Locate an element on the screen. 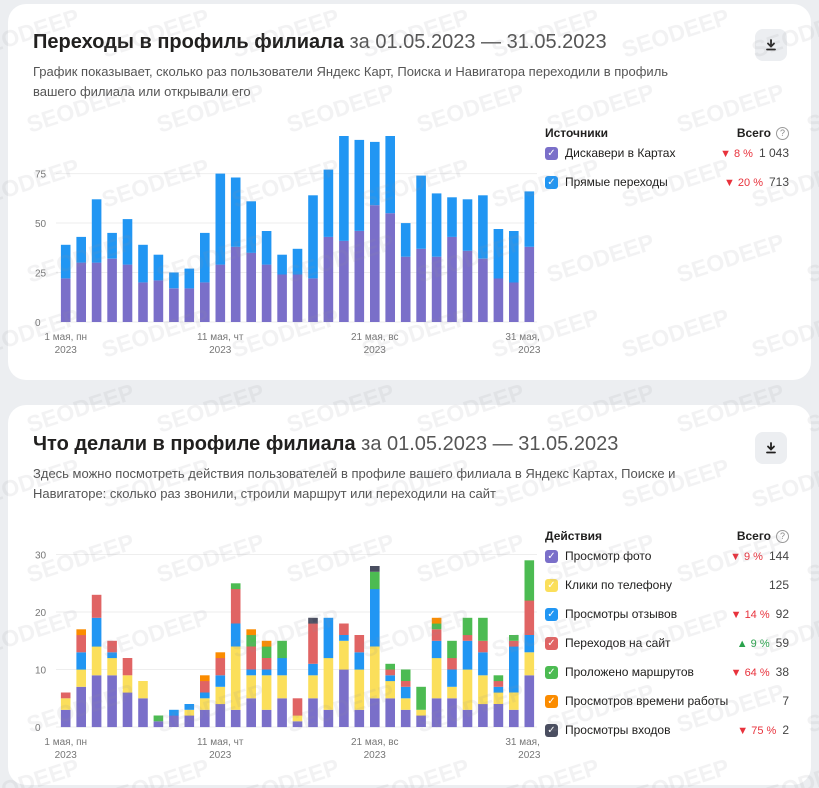  info-icon: ? is located at coordinates (782, 134).